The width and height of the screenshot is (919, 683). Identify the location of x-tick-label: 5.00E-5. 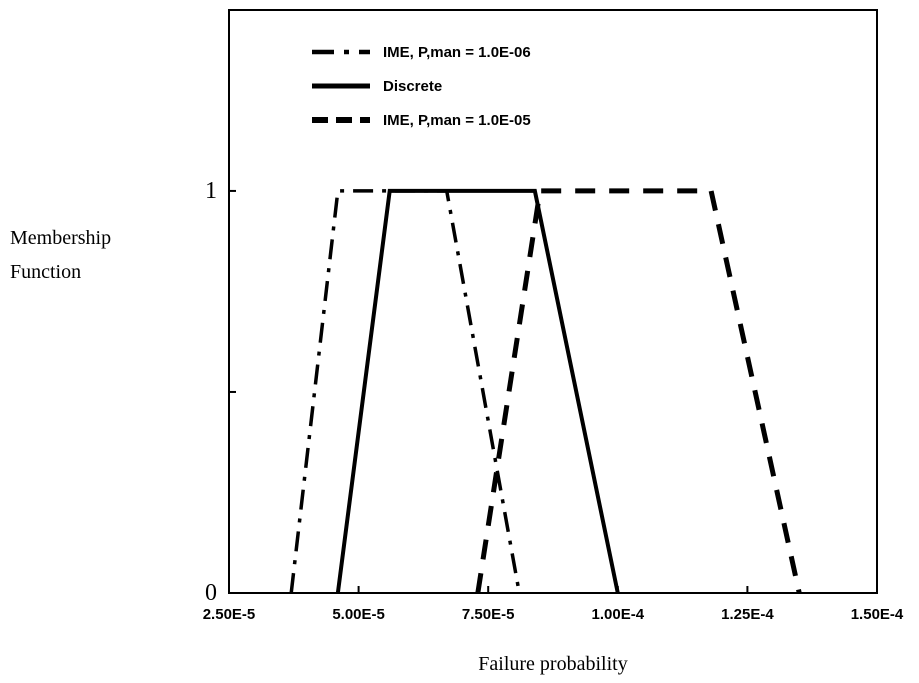
(358, 614).